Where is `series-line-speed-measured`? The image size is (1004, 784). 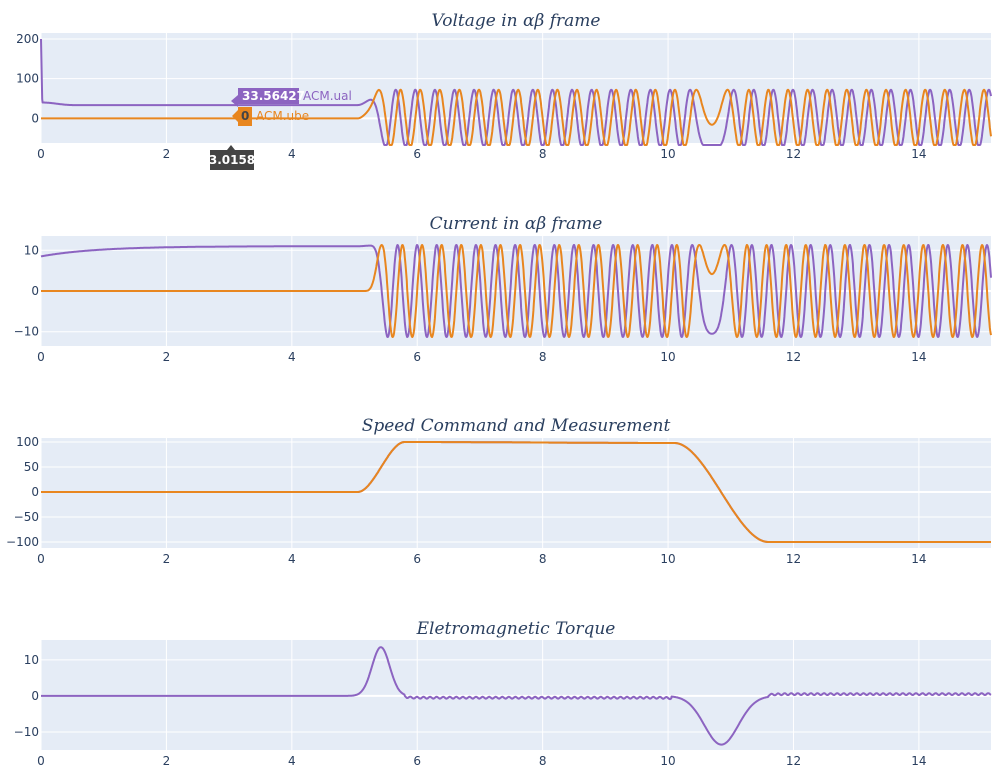
series-line-speed-measured is located at coordinates (516, 492).